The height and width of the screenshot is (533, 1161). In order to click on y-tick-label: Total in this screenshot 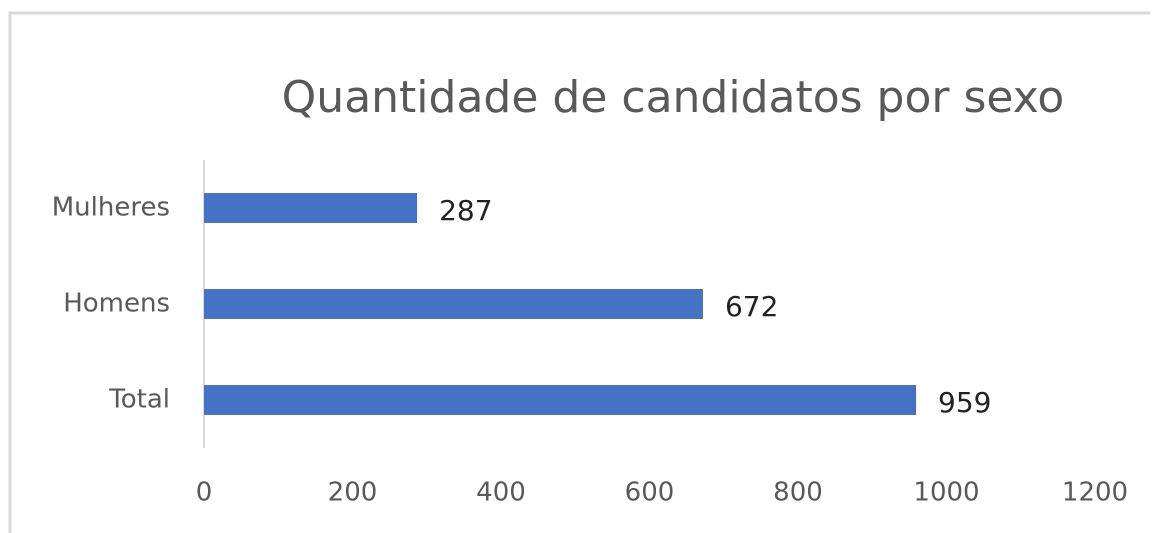, I will do `click(139, 400)`.